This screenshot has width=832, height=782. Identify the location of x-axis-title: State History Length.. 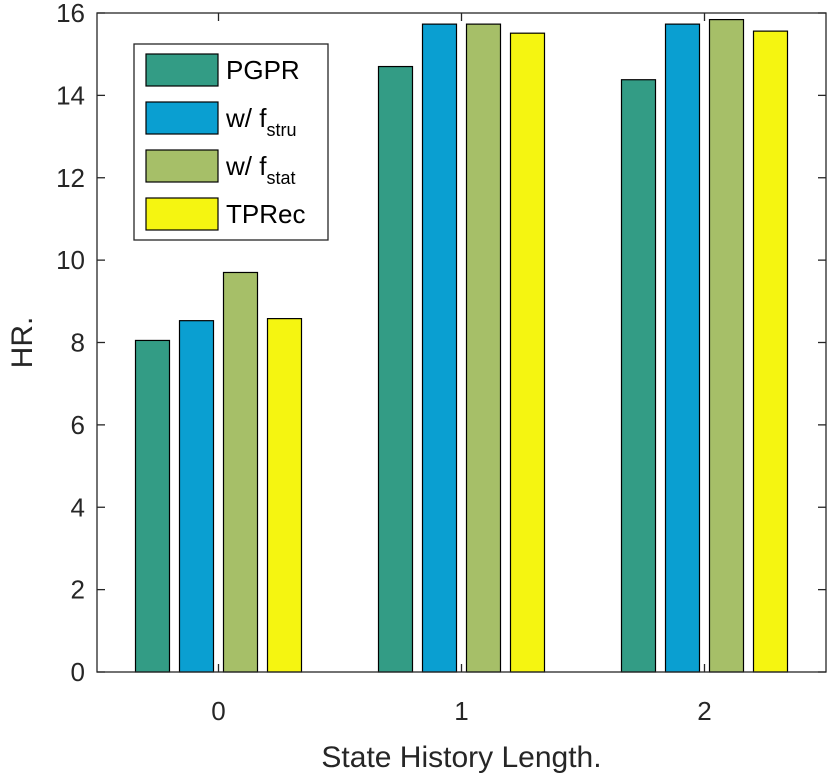
(461, 757).